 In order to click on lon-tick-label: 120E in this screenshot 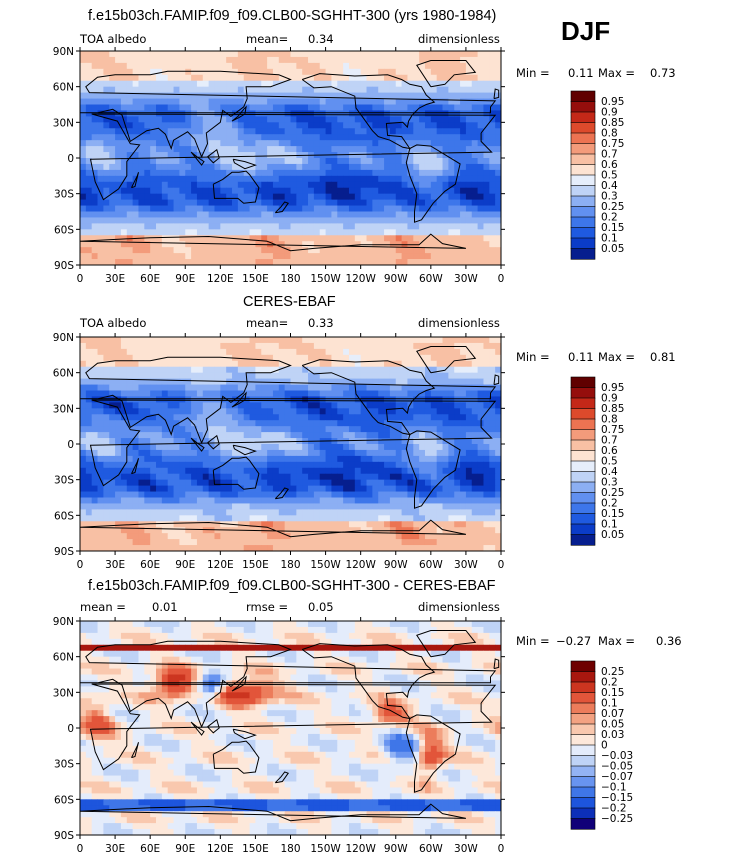, I will do `click(220, 279)`.